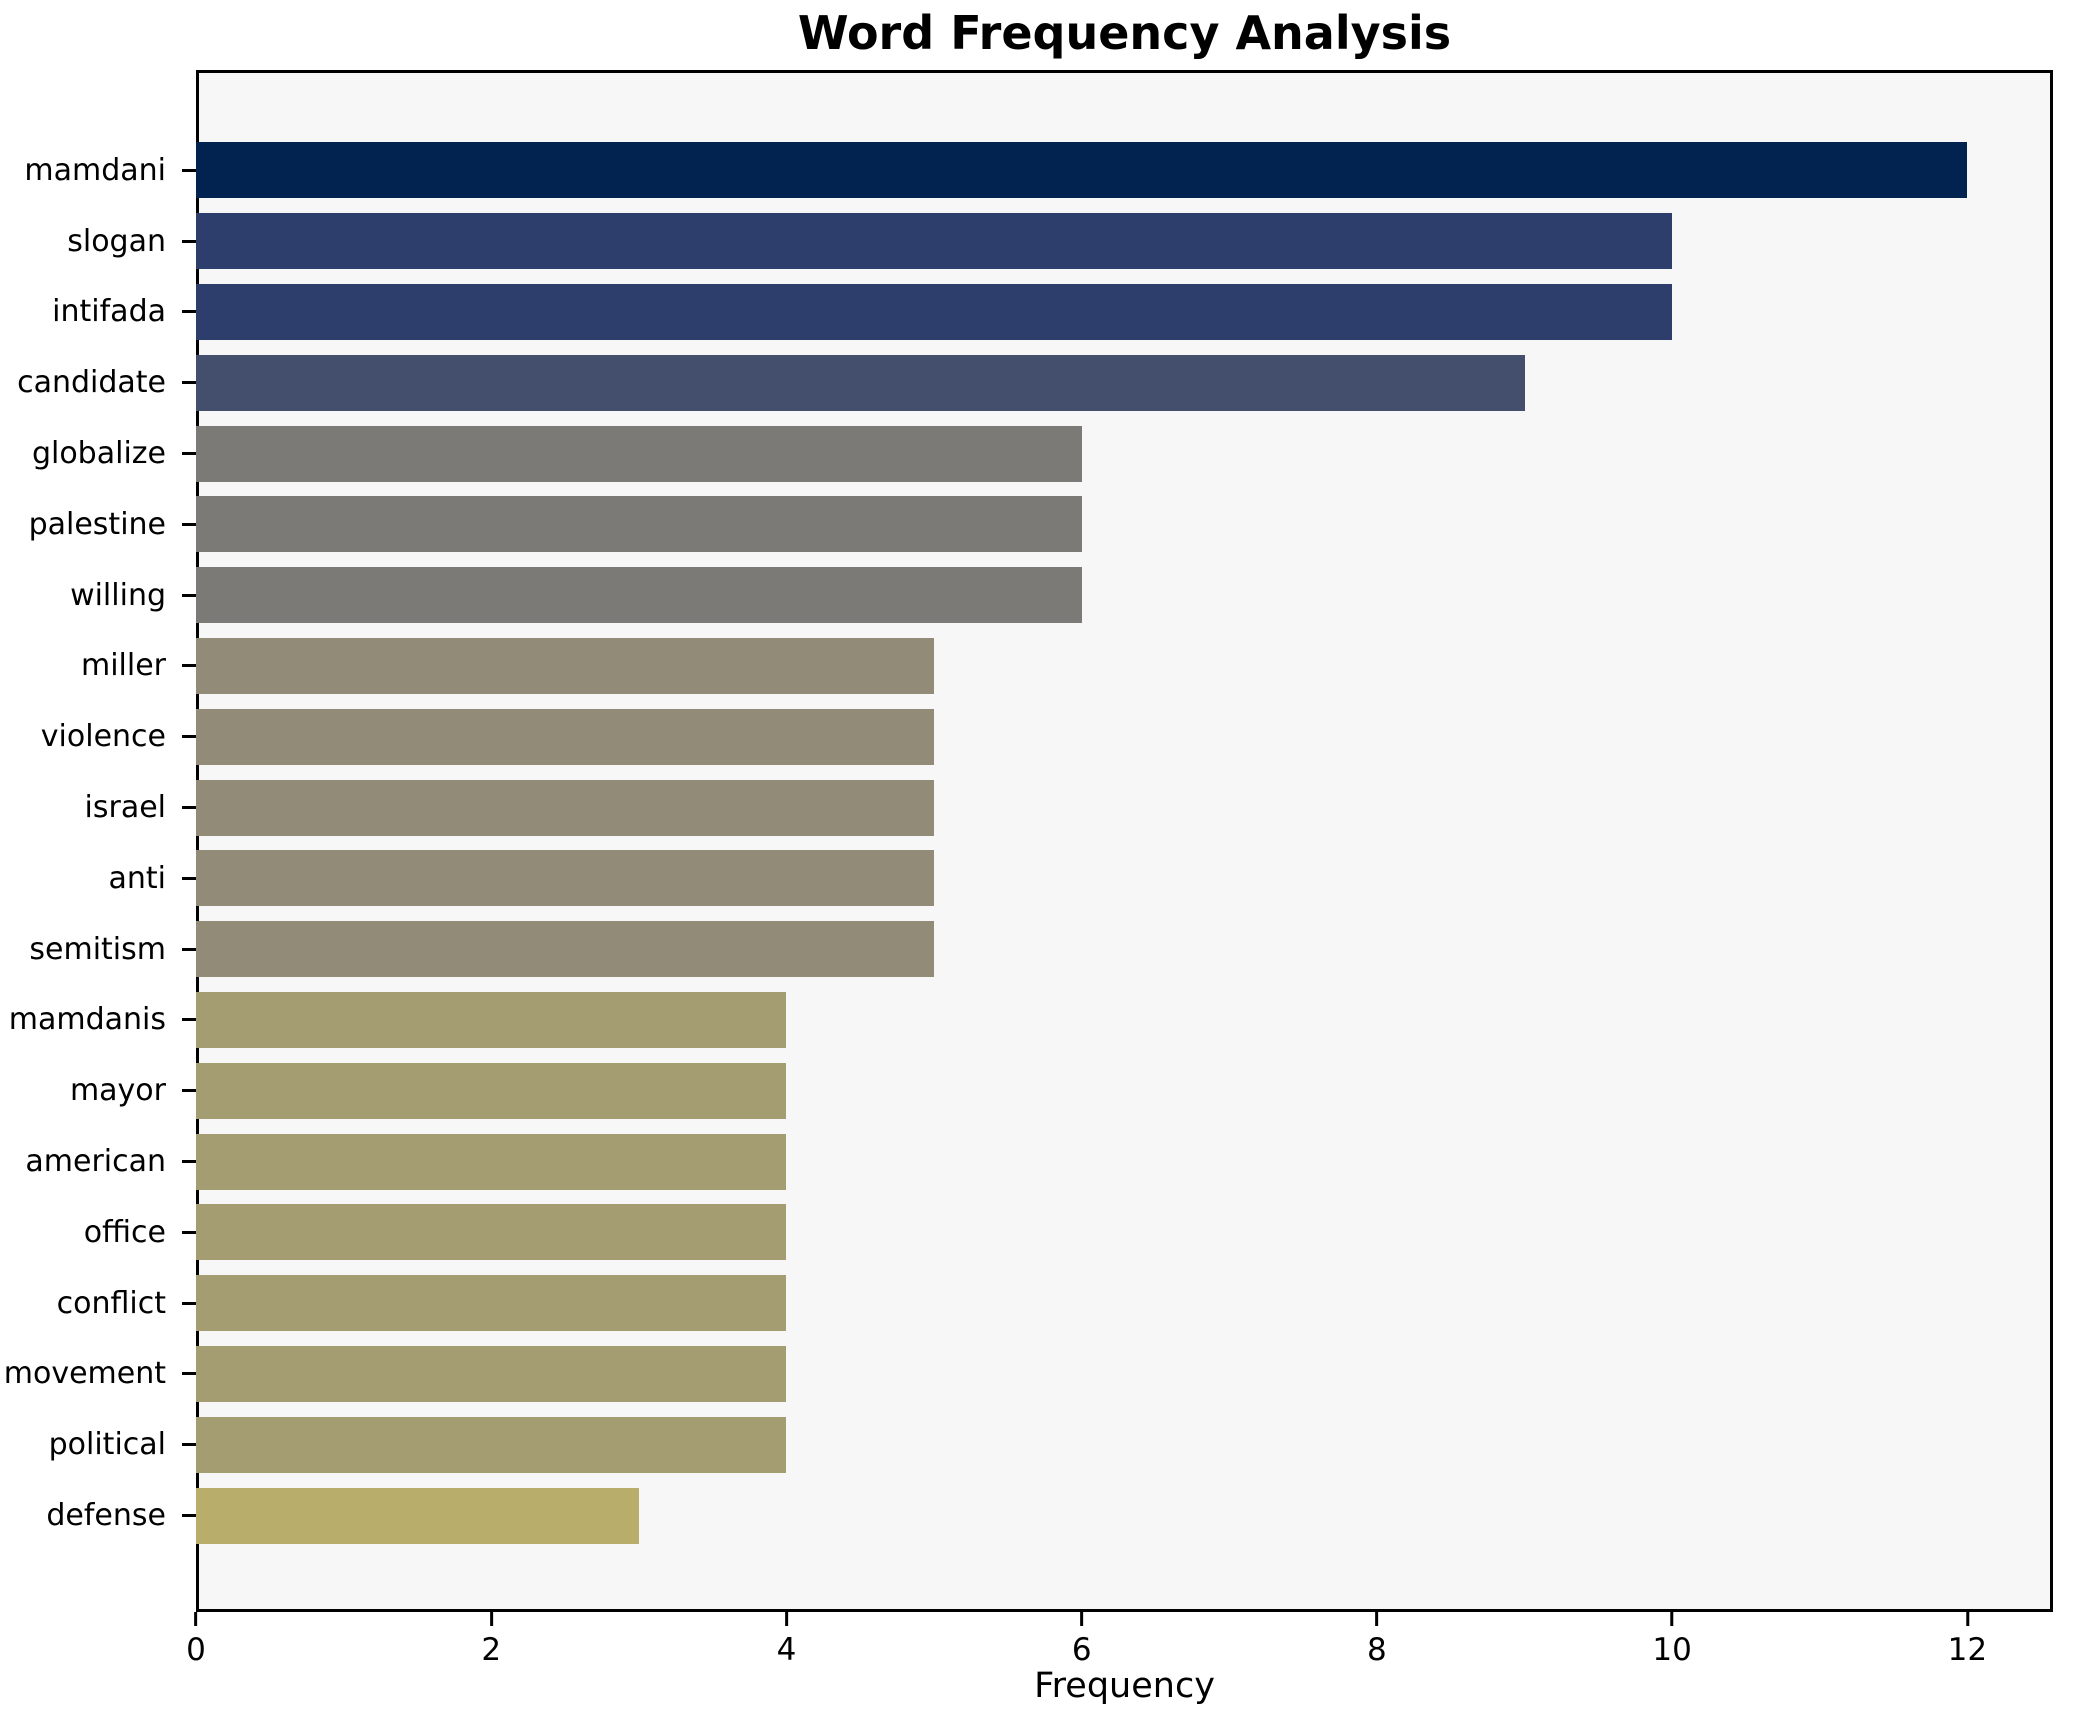 The image size is (2075, 1722). I want to click on bar-row: defense, so click(1026, 1515).